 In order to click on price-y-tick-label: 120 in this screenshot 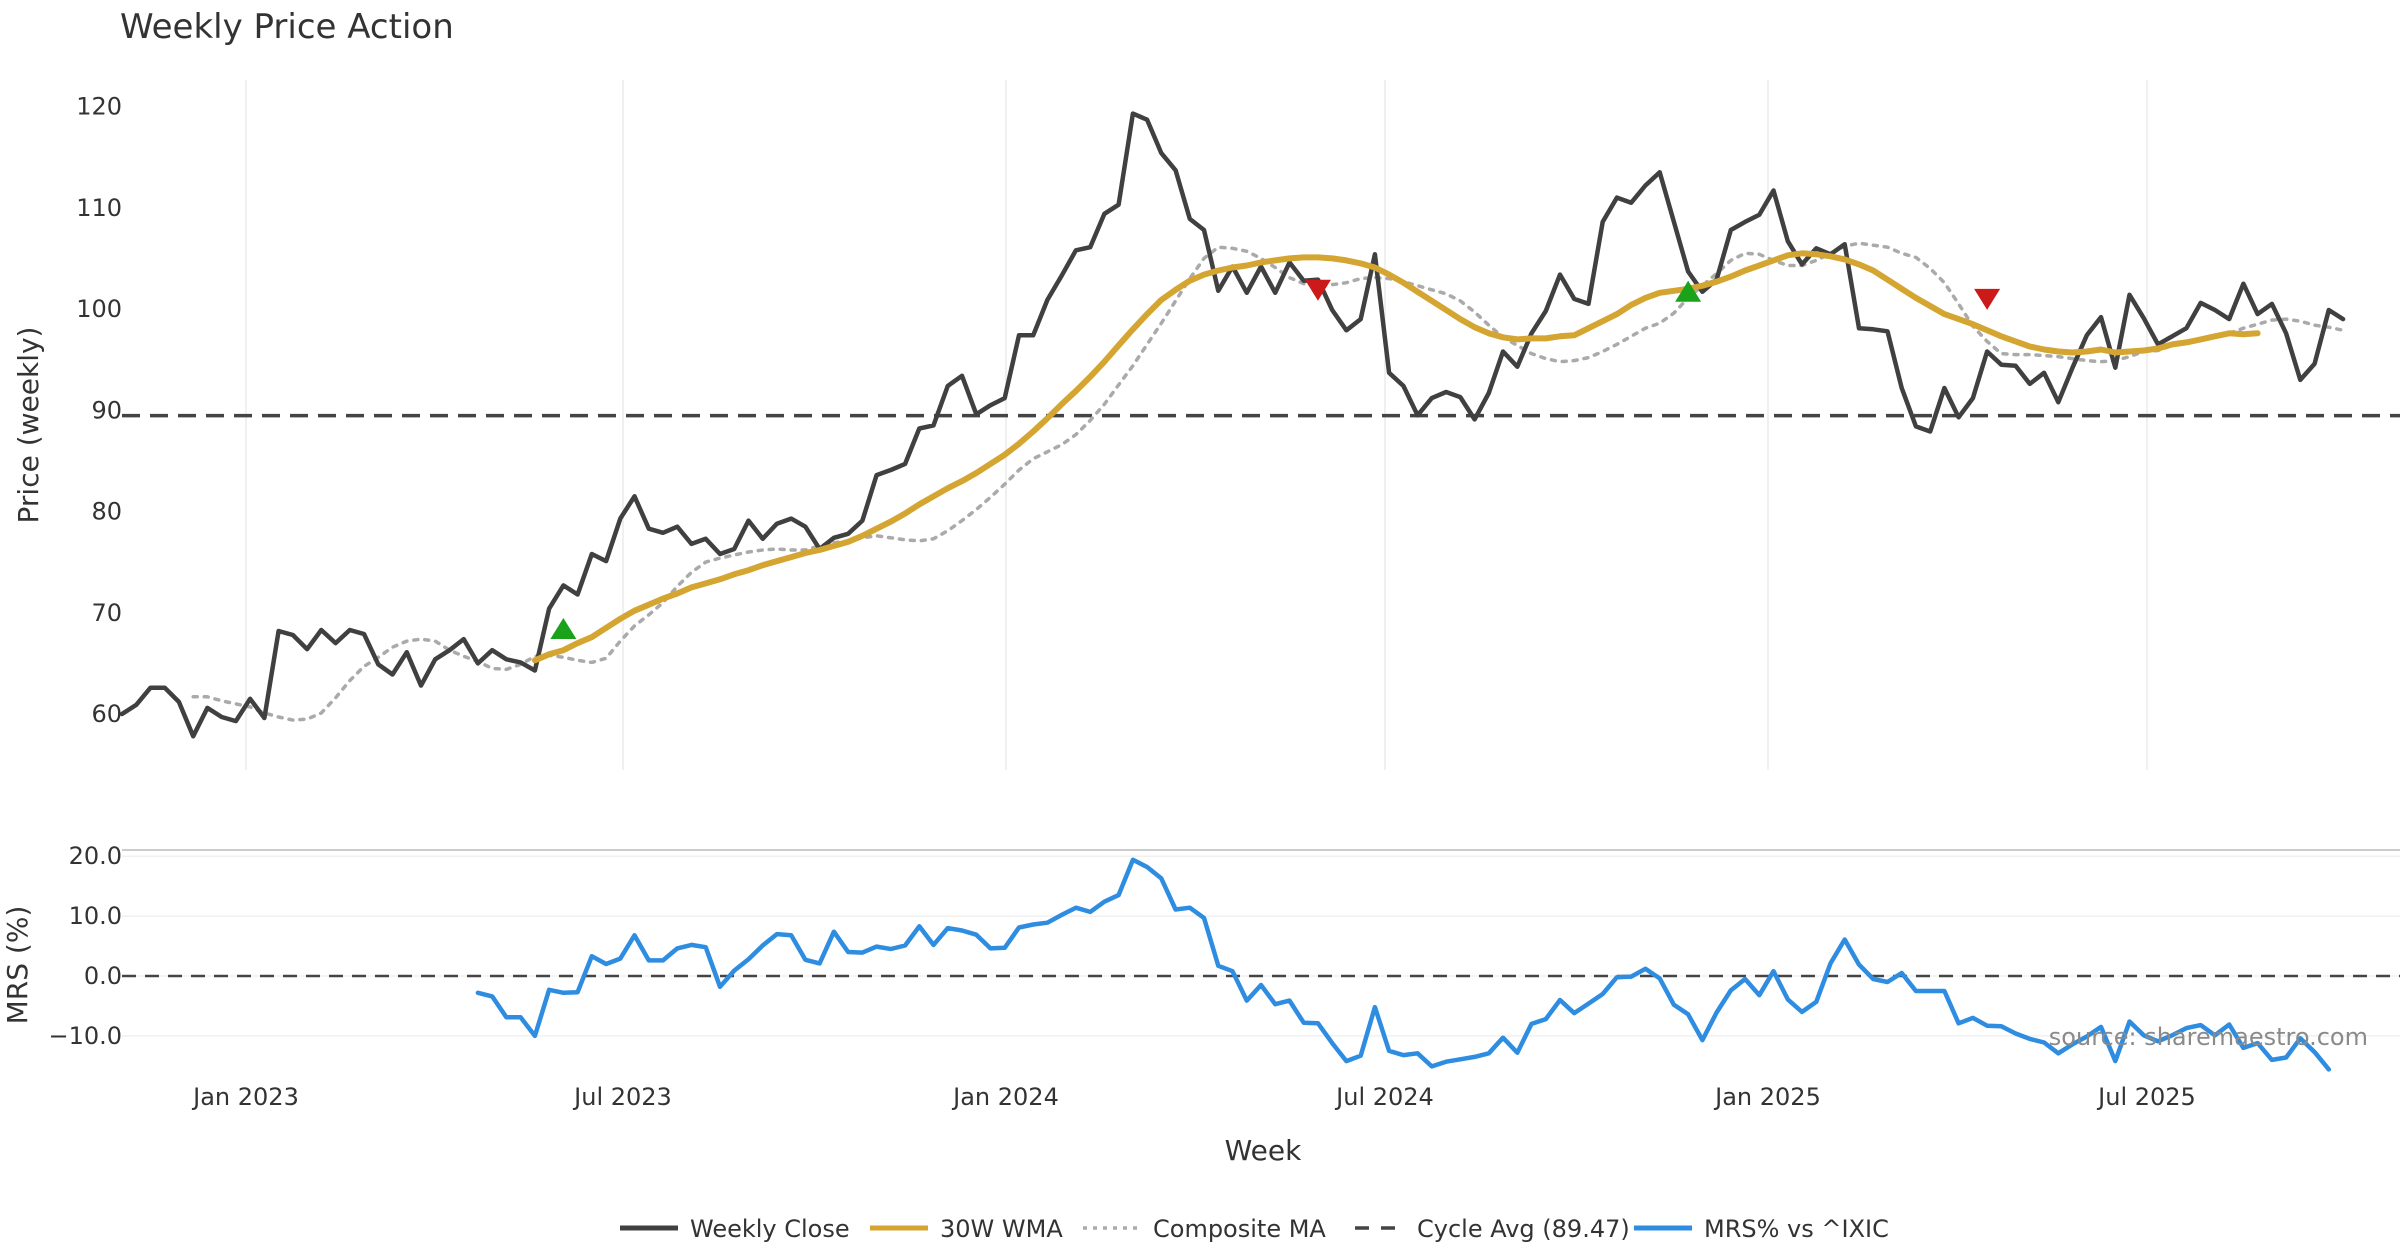, I will do `click(99, 107)`.